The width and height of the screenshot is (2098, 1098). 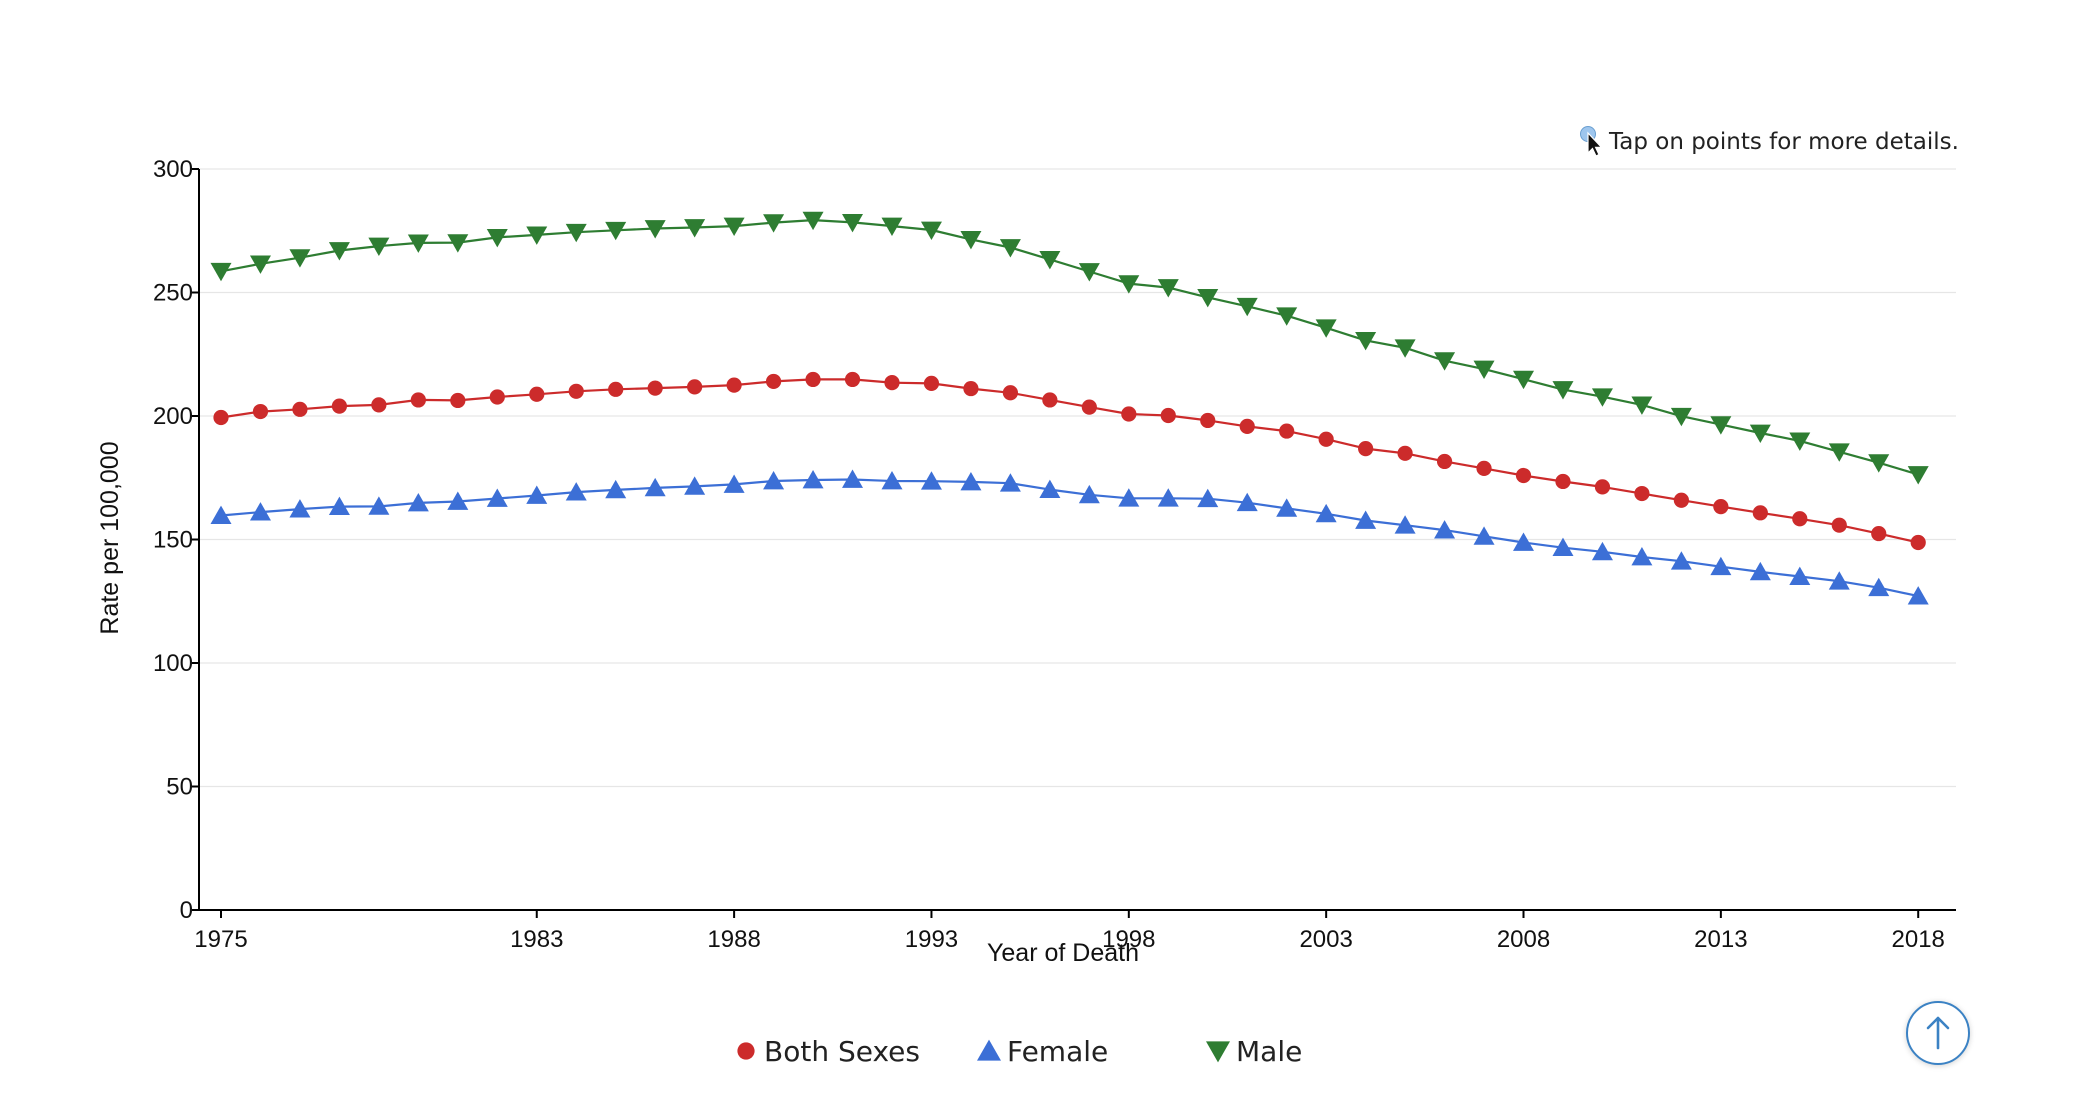 I want to click on legend-item-female: Female, so click(x=1042, y=1051).